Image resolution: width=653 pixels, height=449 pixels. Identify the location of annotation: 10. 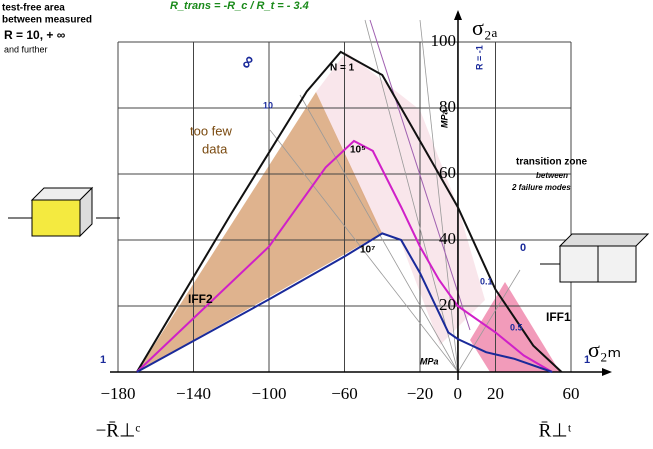
(268, 105).